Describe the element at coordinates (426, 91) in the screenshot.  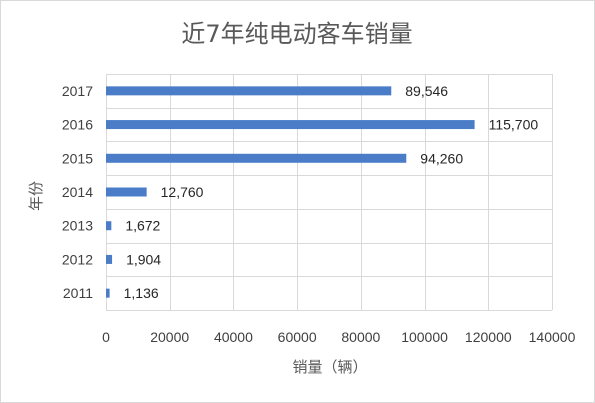
I see `data-label-2017: 89,546` at that location.